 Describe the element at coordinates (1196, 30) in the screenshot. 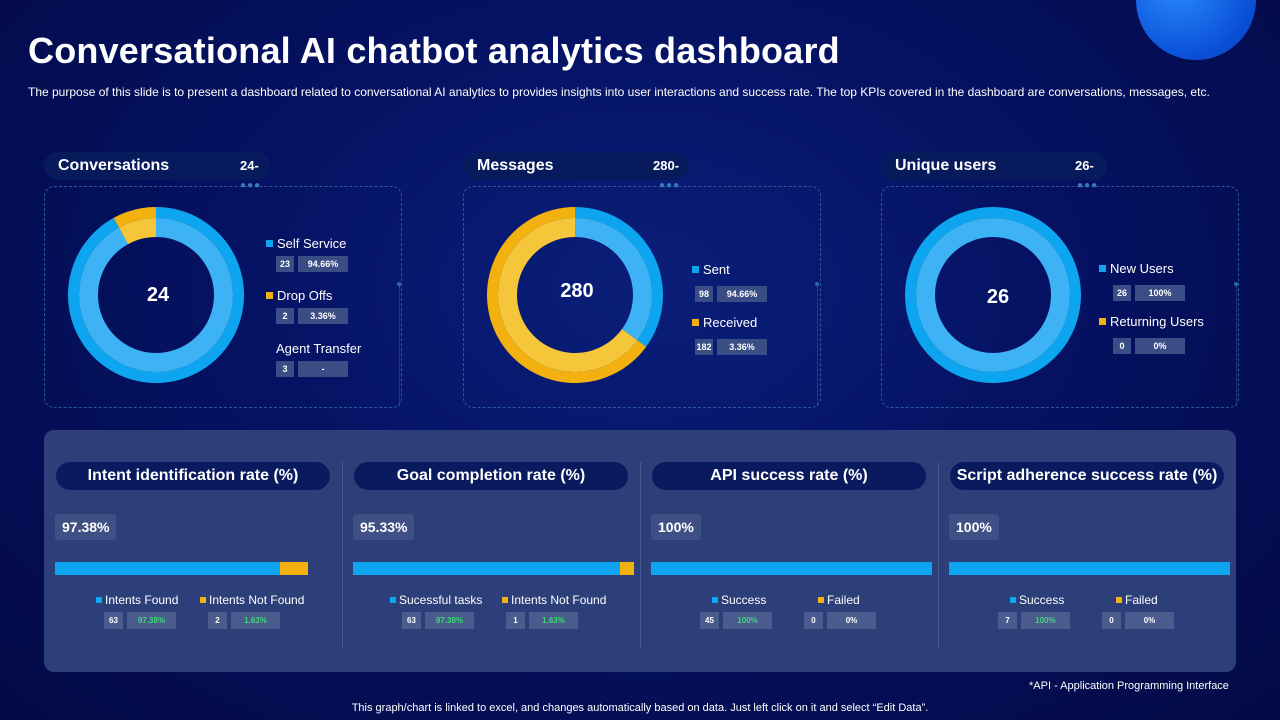

I see `decorative-circle` at that location.